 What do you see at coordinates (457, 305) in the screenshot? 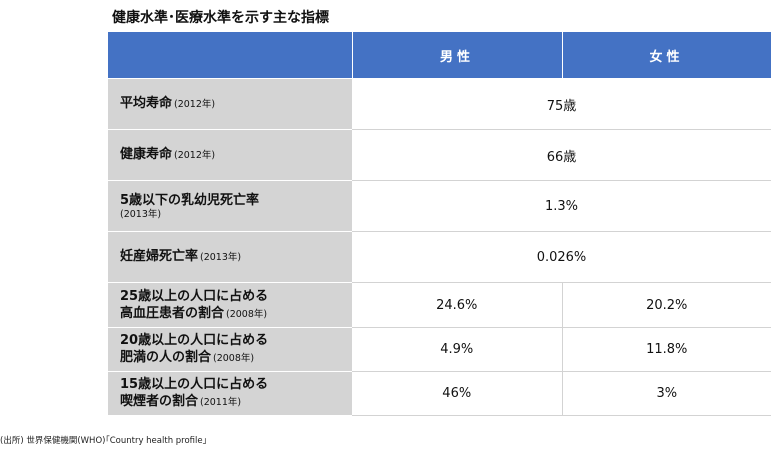
I see `row-value-male: 24.6%` at bounding box center [457, 305].